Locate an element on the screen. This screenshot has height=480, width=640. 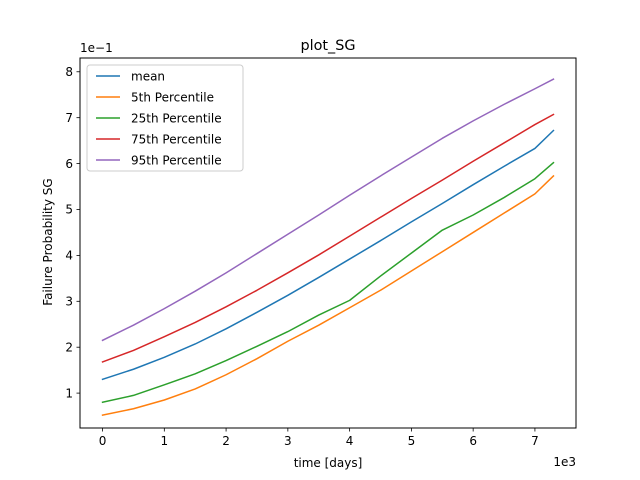
chart-title: plot_SG is located at coordinates (327, 46).